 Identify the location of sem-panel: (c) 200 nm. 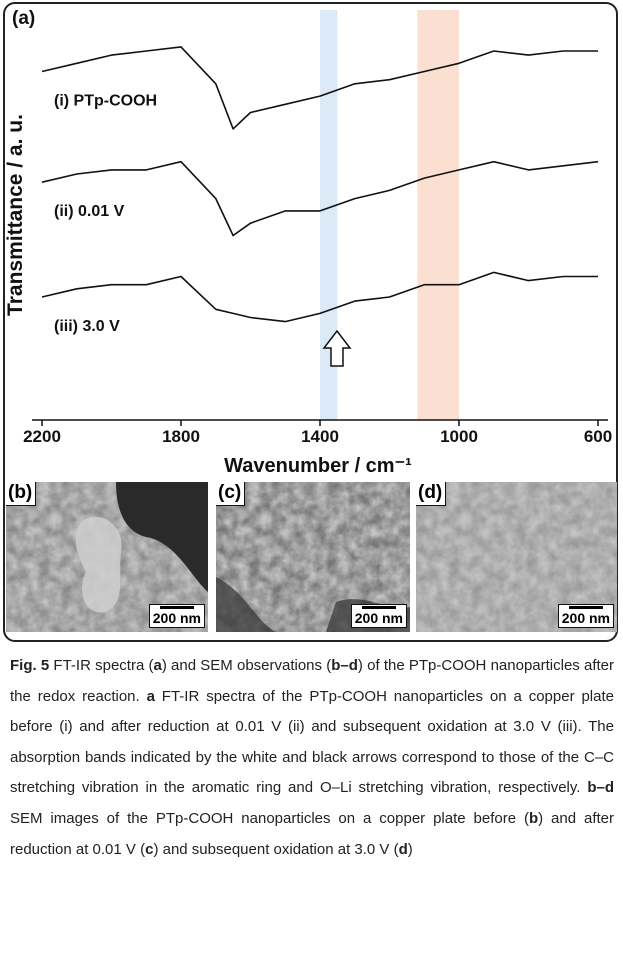
(313, 557).